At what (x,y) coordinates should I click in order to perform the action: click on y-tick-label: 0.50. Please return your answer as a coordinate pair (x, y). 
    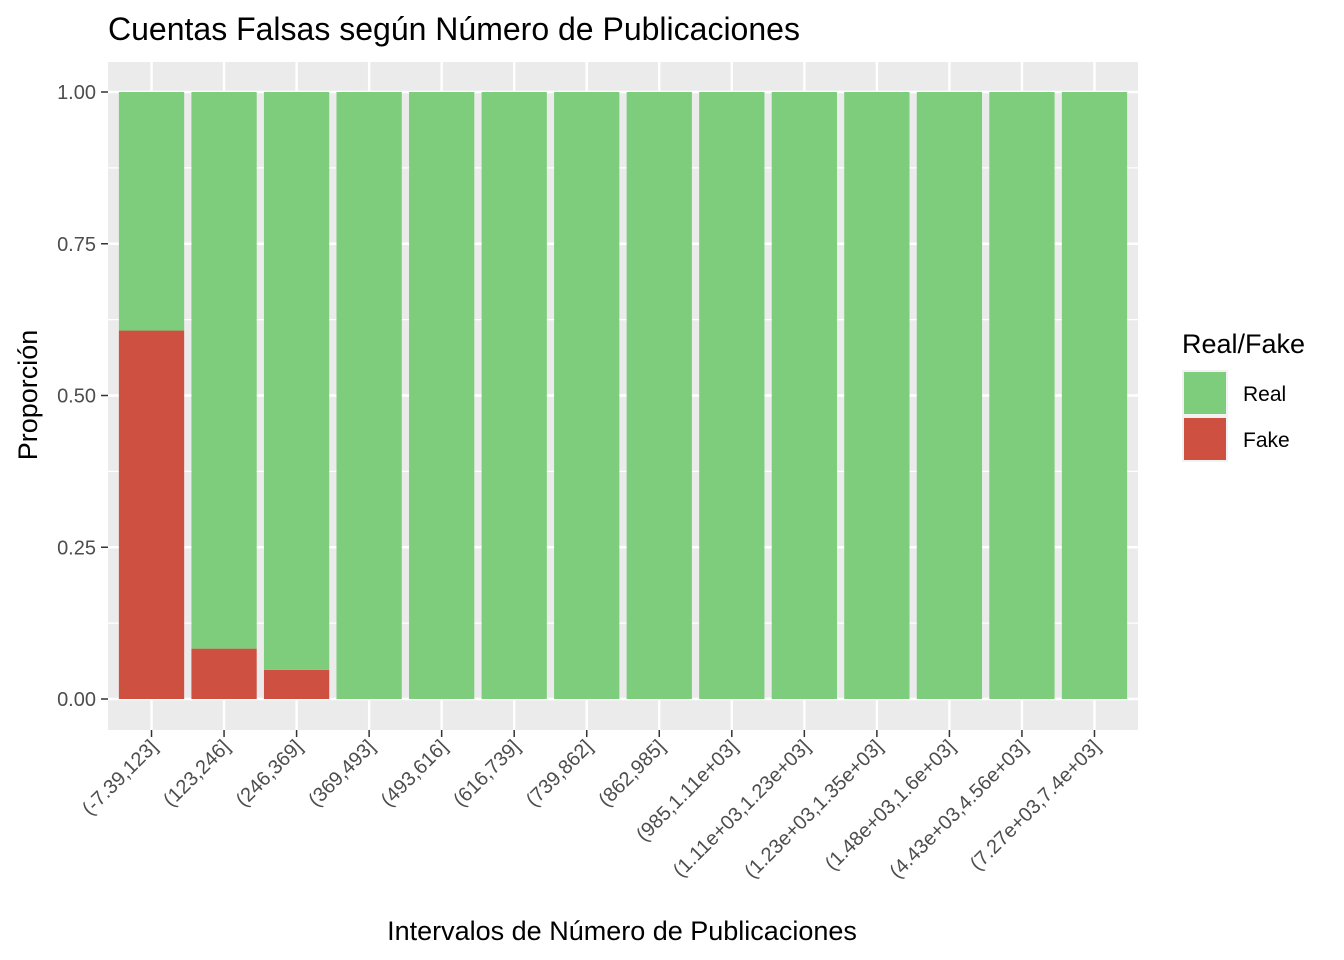
    Looking at the image, I should click on (76, 397).